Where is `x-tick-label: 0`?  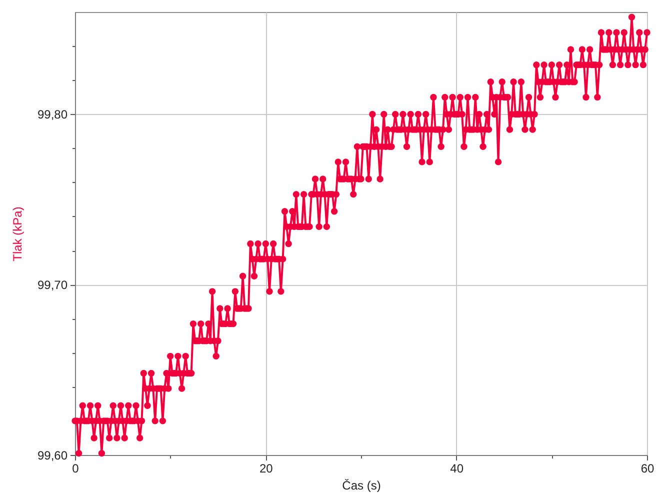
x-tick-label: 0 is located at coordinates (76, 469).